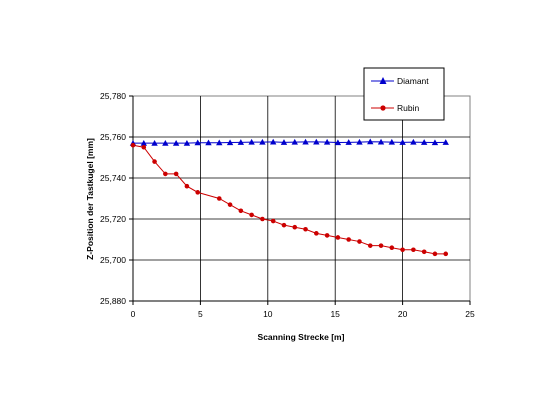 This screenshot has width=540, height=405. I want to click on y-axis-title: Z-Position der Tastkugel [mm], so click(90, 199).